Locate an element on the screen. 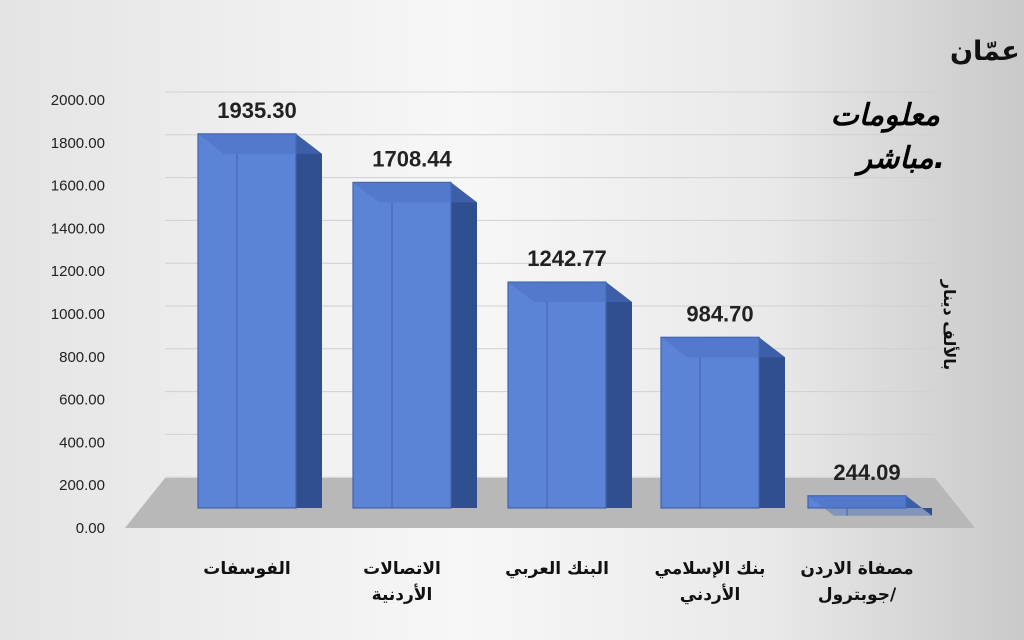 This screenshot has height=640, width=1024. y-tick-label: 1200.00 is located at coordinates (78, 271).